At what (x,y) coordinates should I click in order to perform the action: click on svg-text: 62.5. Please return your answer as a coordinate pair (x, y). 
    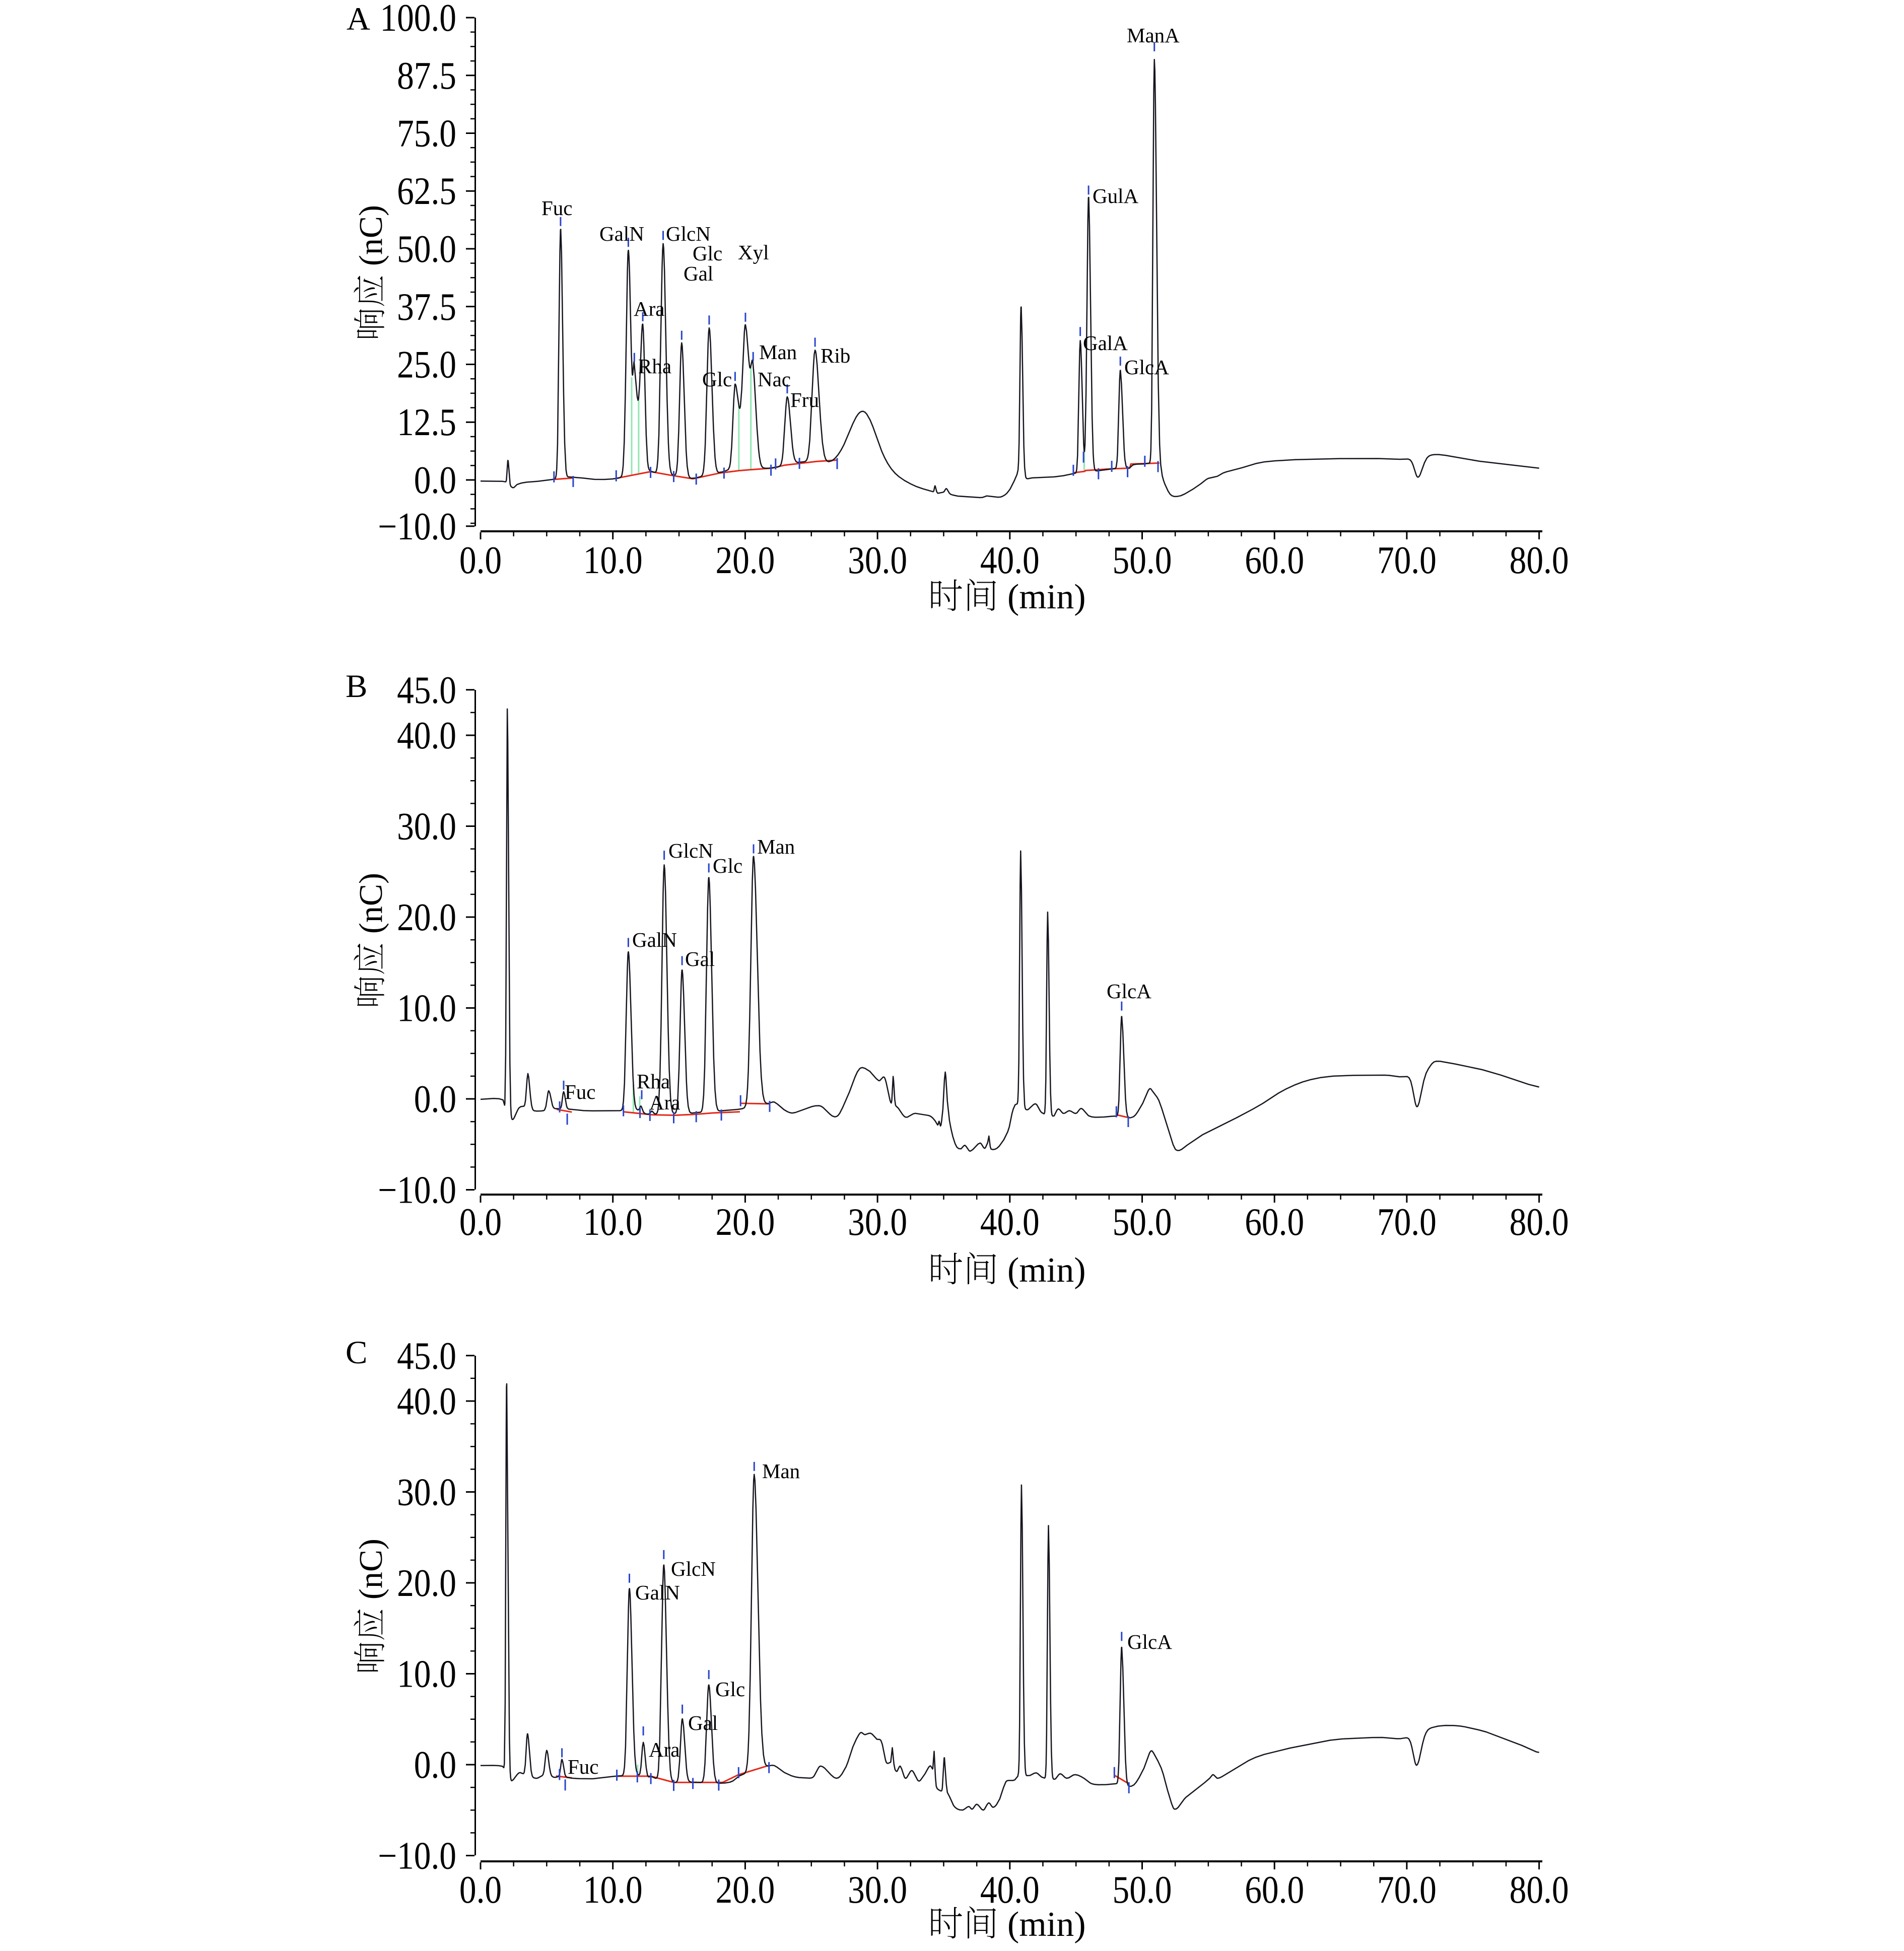
    Looking at the image, I should click on (426, 191).